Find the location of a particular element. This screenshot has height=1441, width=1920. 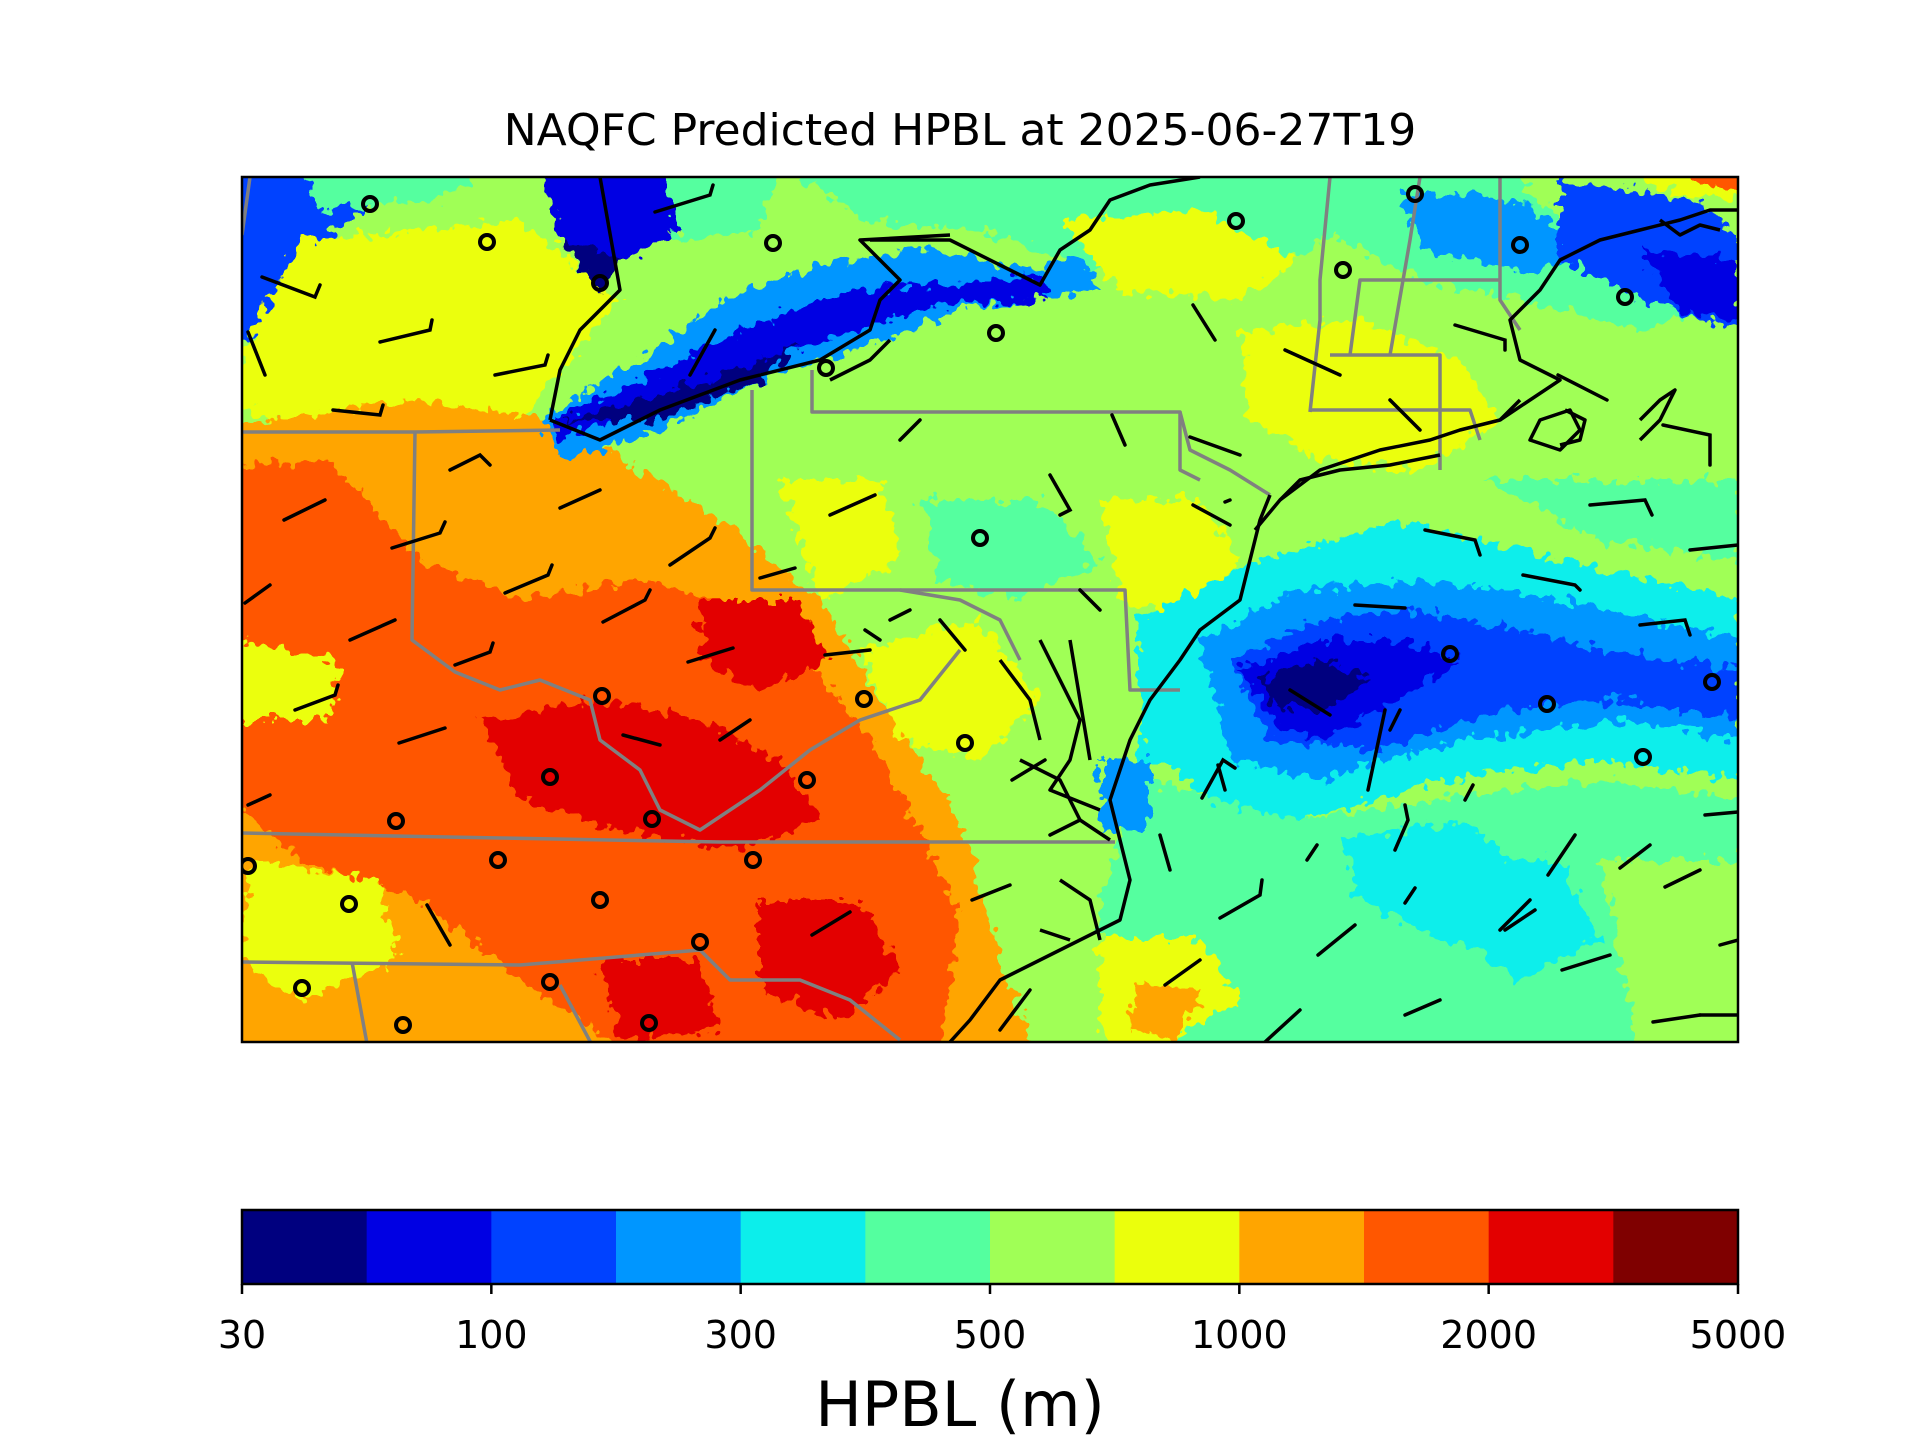

colorbar-label: HPBL (m) is located at coordinates (960, 1404).